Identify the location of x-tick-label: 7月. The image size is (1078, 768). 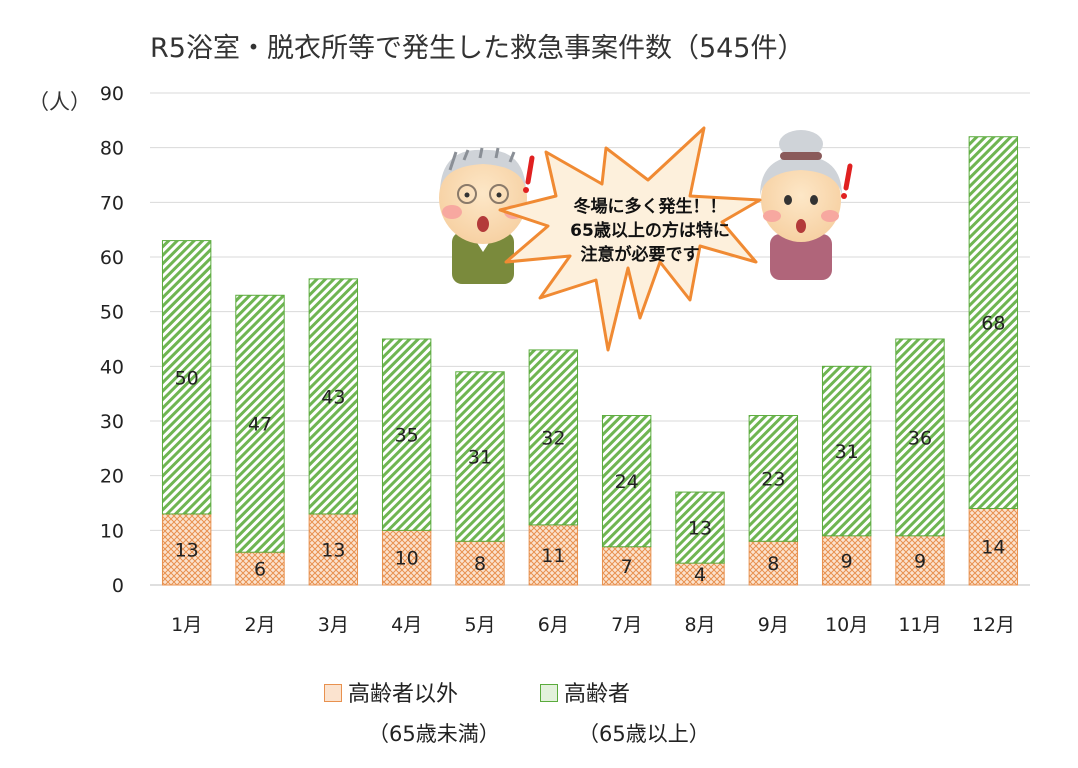
(626, 625).